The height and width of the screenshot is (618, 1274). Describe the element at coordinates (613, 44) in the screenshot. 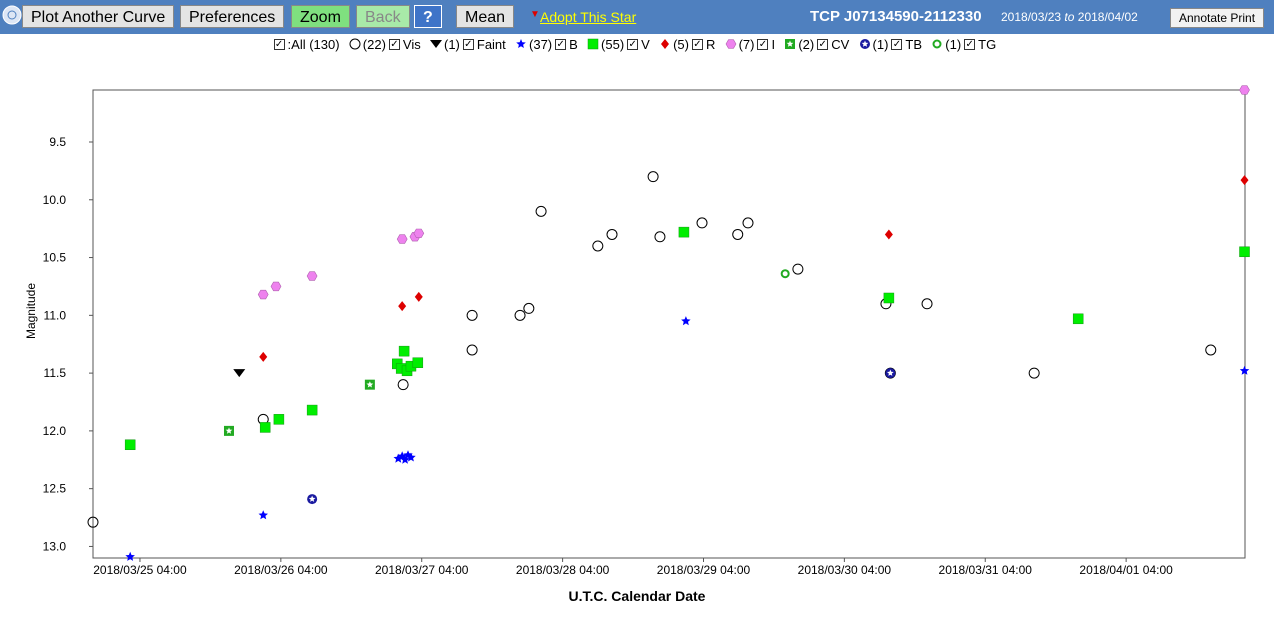

I see `legend-count: (55)` at that location.